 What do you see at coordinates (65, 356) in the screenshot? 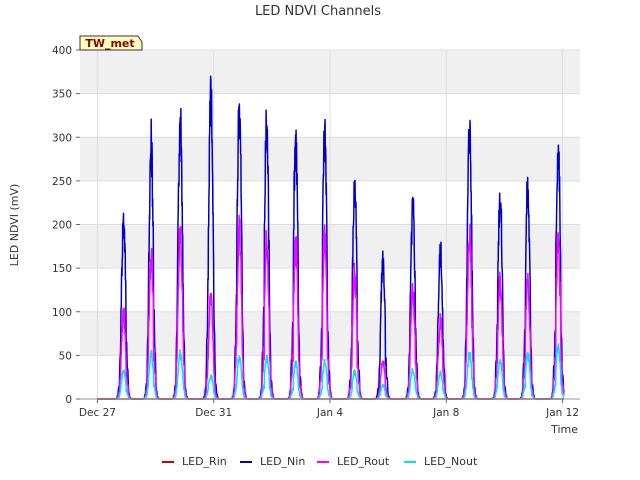
I see `y-tick-label: 50` at bounding box center [65, 356].